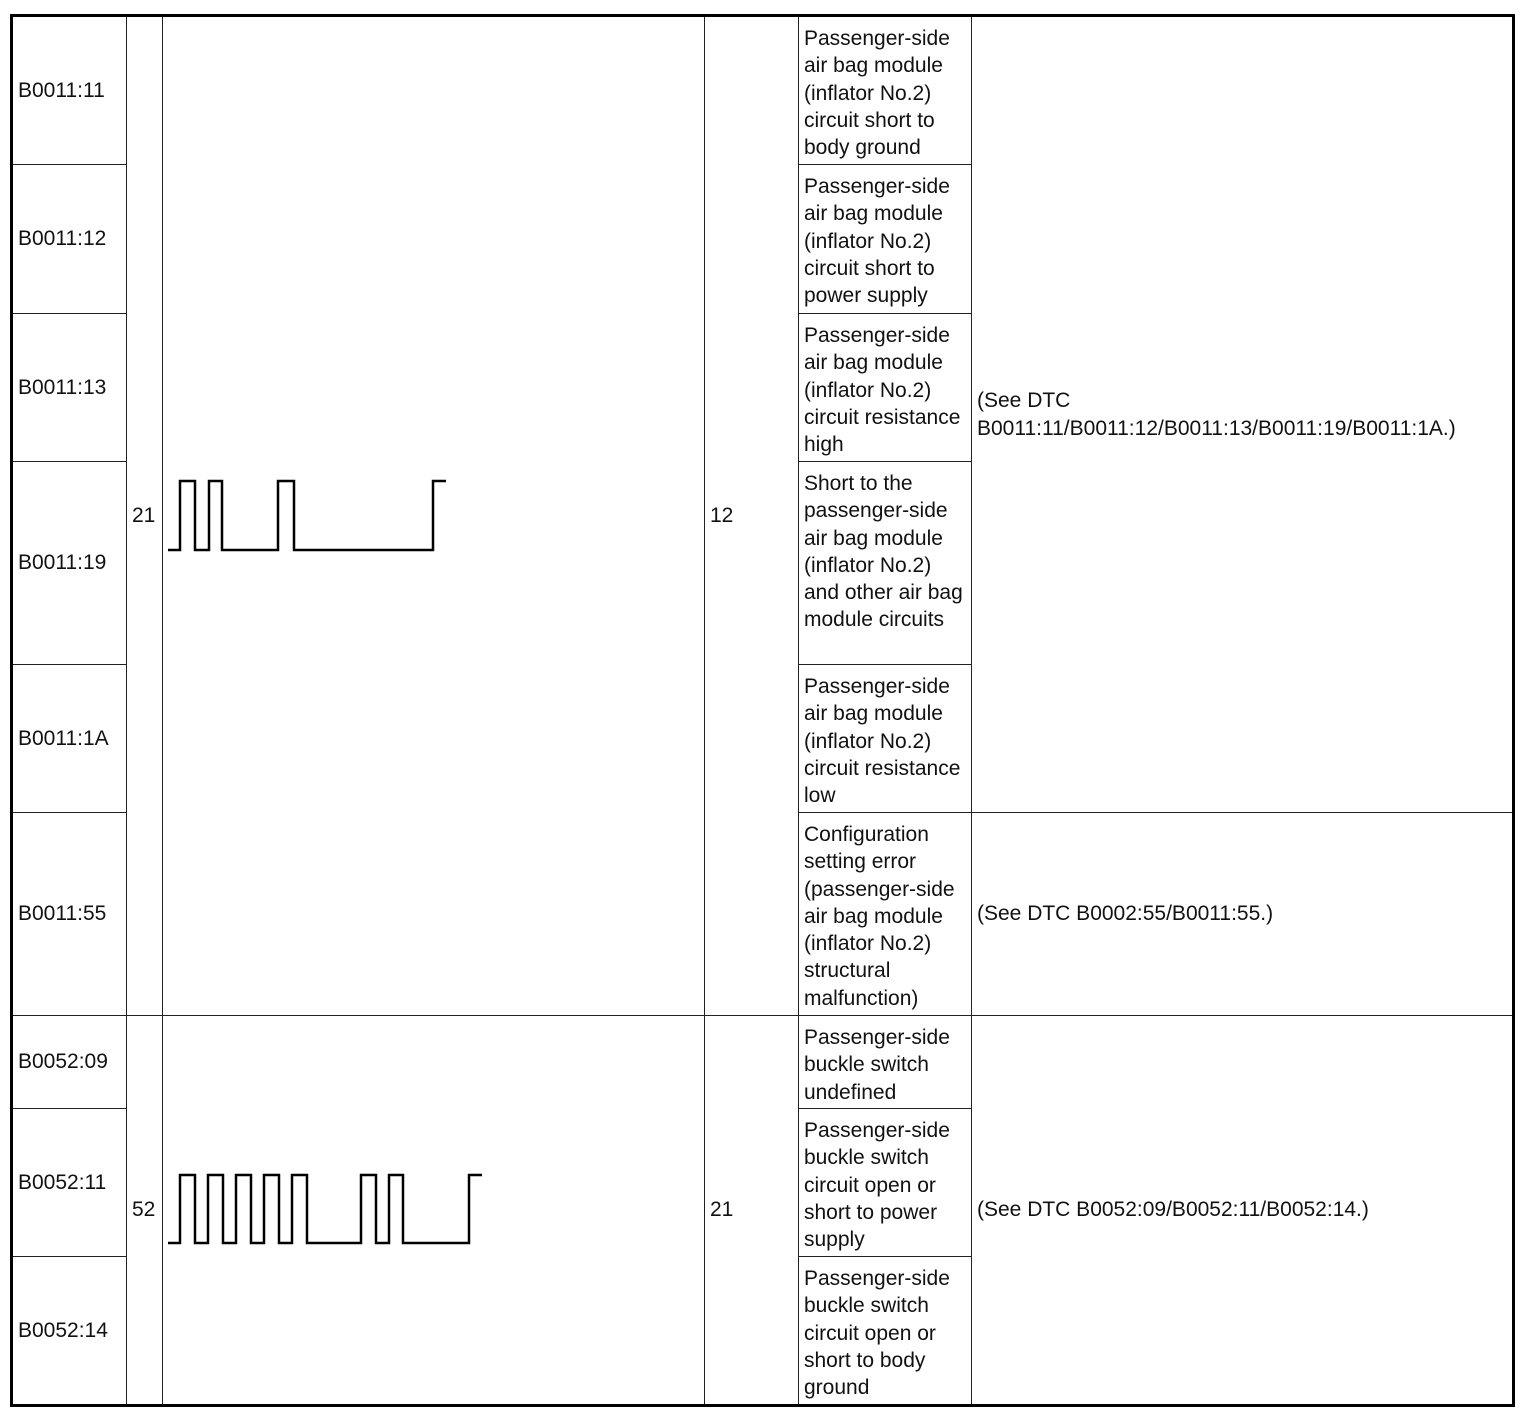  What do you see at coordinates (1242, 914) in the screenshot?
I see `reference: (See DTC B0002:55/B0011:55.)` at bounding box center [1242, 914].